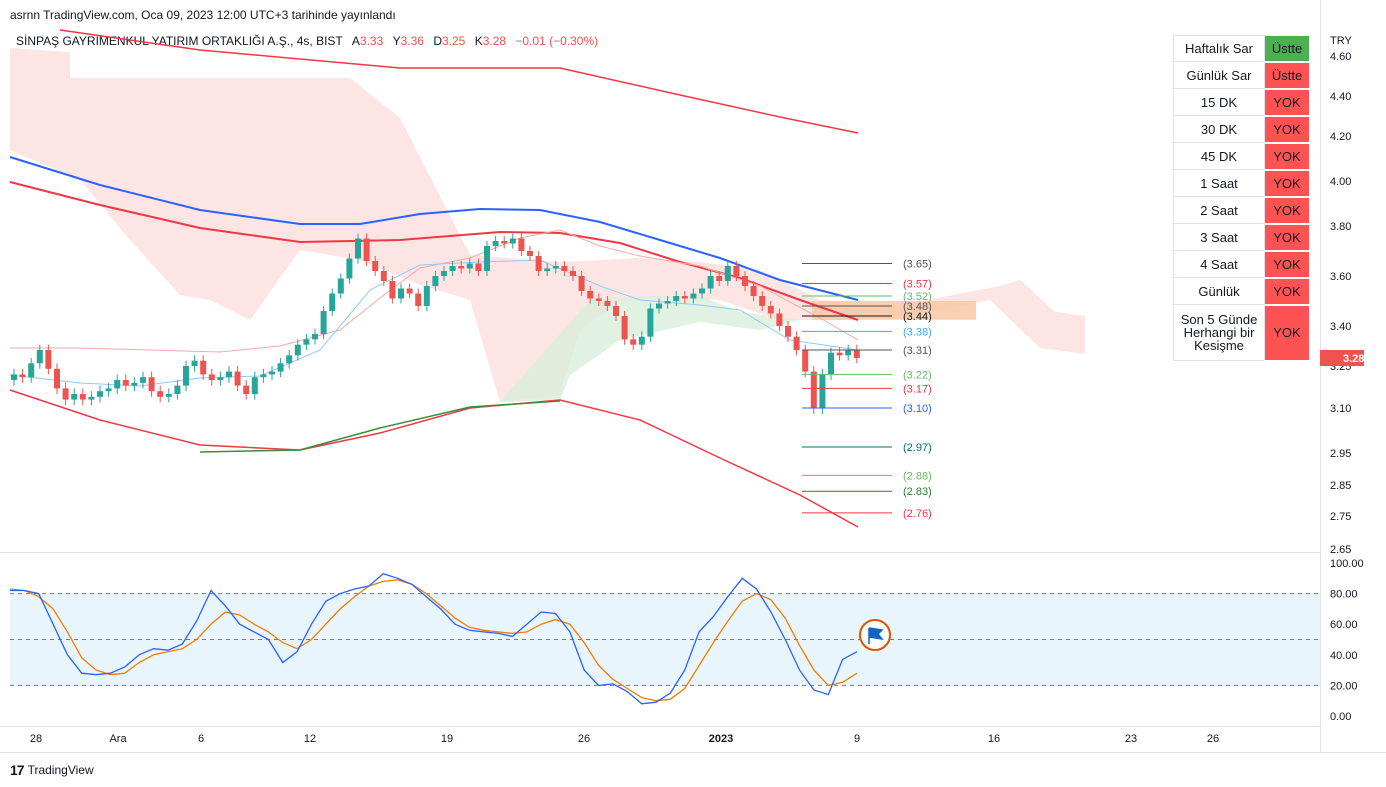 The height and width of the screenshot is (787, 1386). Describe the element at coordinates (1219, 237) in the screenshot. I see `table-row-label: 3 Saat` at that location.